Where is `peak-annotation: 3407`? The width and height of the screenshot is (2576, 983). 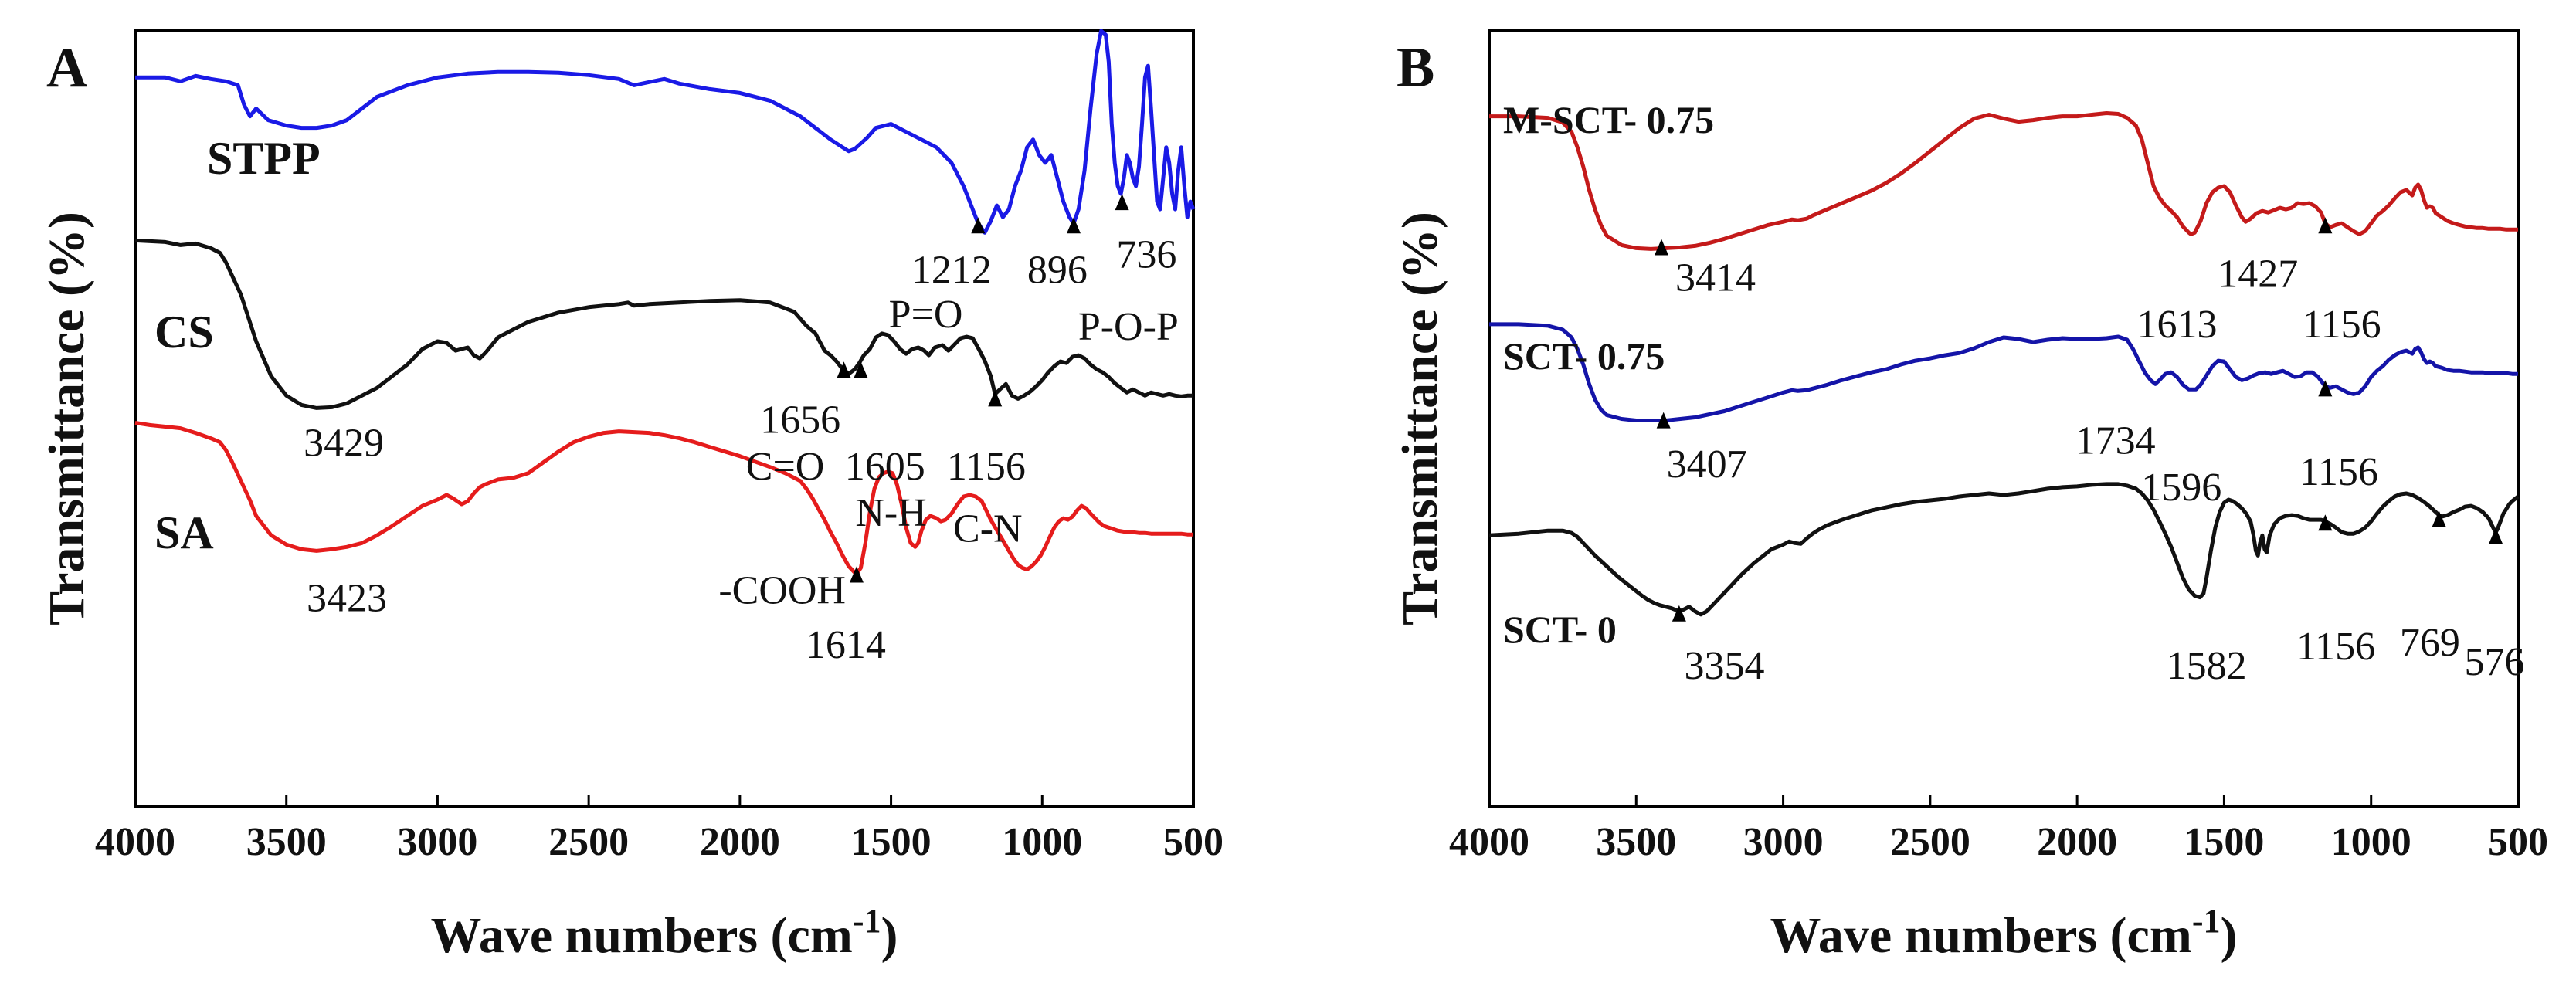 peak-annotation: 3407 is located at coordinates (1707, 464).